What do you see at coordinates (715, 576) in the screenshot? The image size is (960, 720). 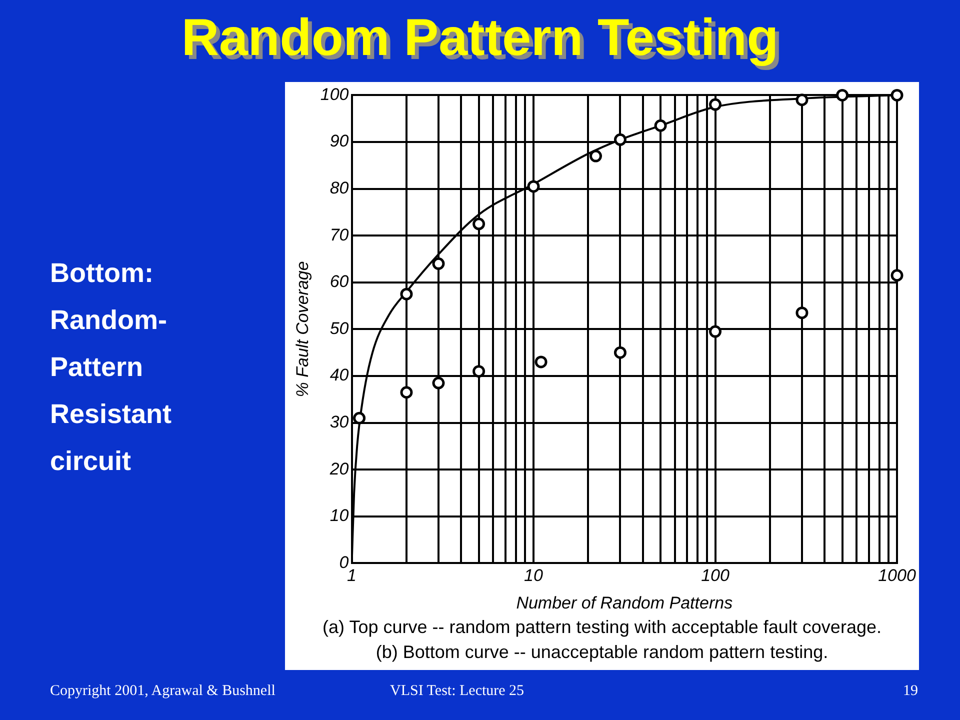 I see `x-tick-label: 100` at bounding box center [715, 576].